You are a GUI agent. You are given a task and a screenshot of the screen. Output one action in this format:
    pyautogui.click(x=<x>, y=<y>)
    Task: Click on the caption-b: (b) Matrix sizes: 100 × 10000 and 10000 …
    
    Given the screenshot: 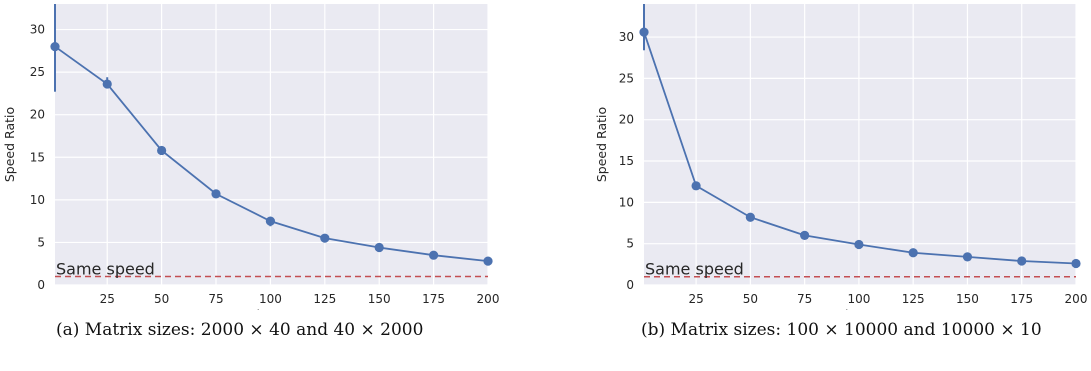 What is the action you would take?
    pyautogui.click(x=841, y=330)
    